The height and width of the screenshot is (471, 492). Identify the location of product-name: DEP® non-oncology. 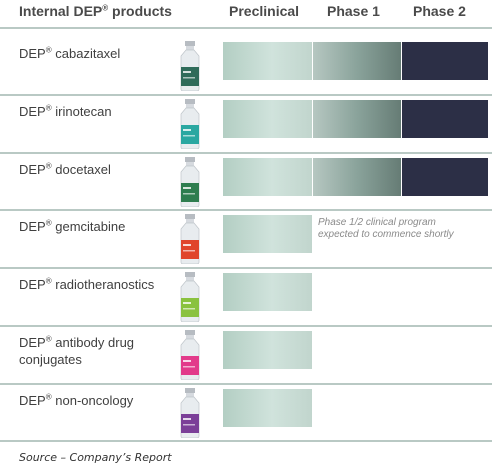
(76, 400).